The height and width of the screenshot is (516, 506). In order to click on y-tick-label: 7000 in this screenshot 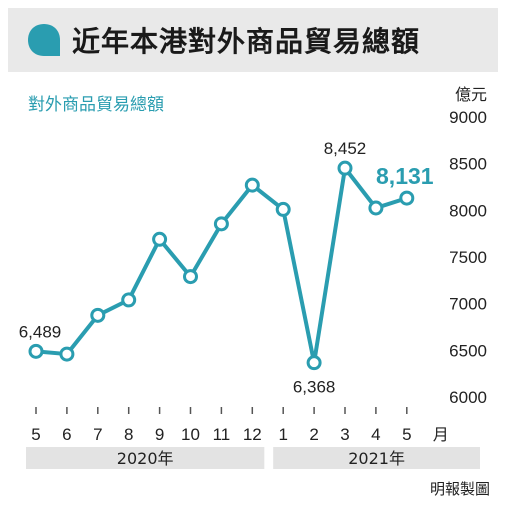, I will do `click(468, 304)`.